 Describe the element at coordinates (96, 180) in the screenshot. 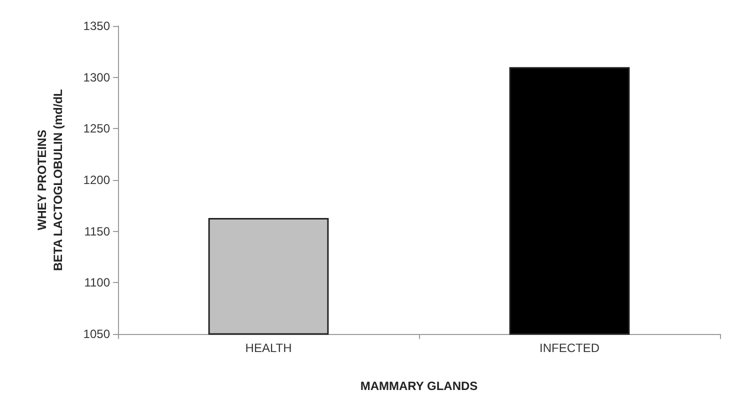

I see `y-tick-label: 1200` at that location.